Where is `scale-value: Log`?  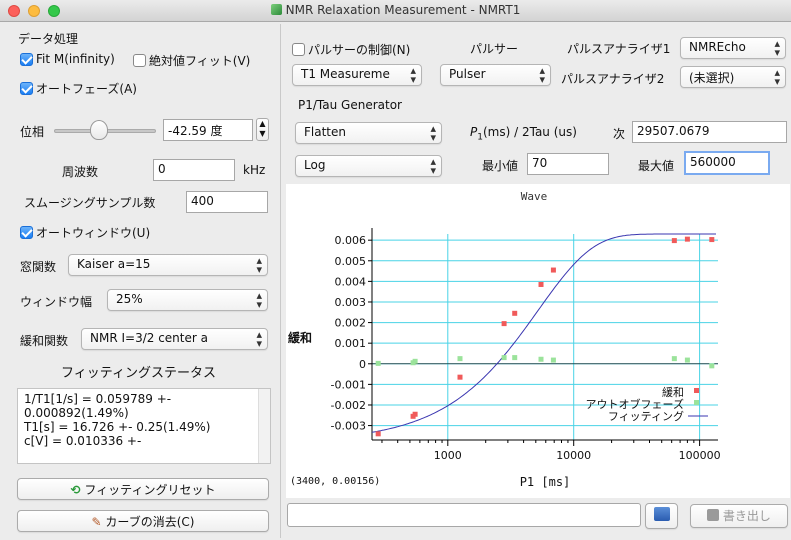
scale-value: Log is located at coordinates (315, 165).